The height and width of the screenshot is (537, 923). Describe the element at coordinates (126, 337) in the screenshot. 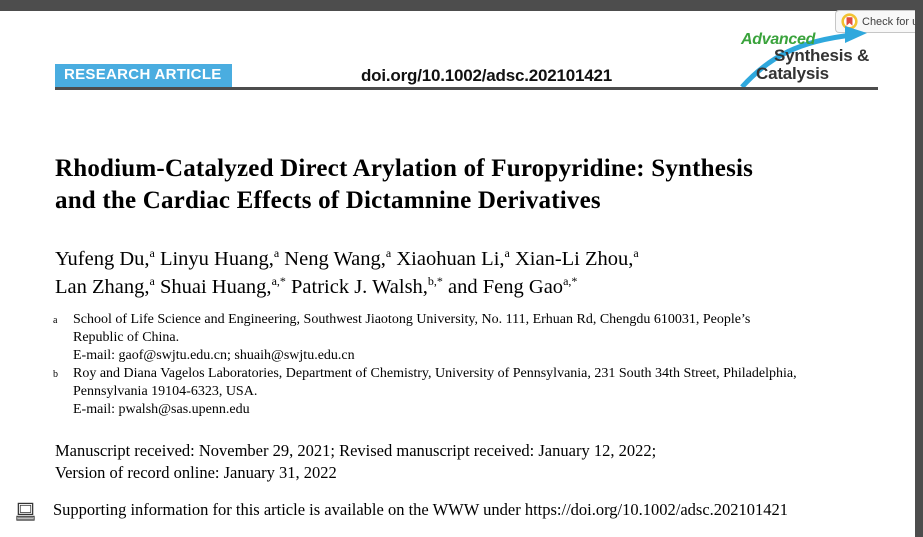

I see `affiliation-a-line2: Republic of China.` at that location.